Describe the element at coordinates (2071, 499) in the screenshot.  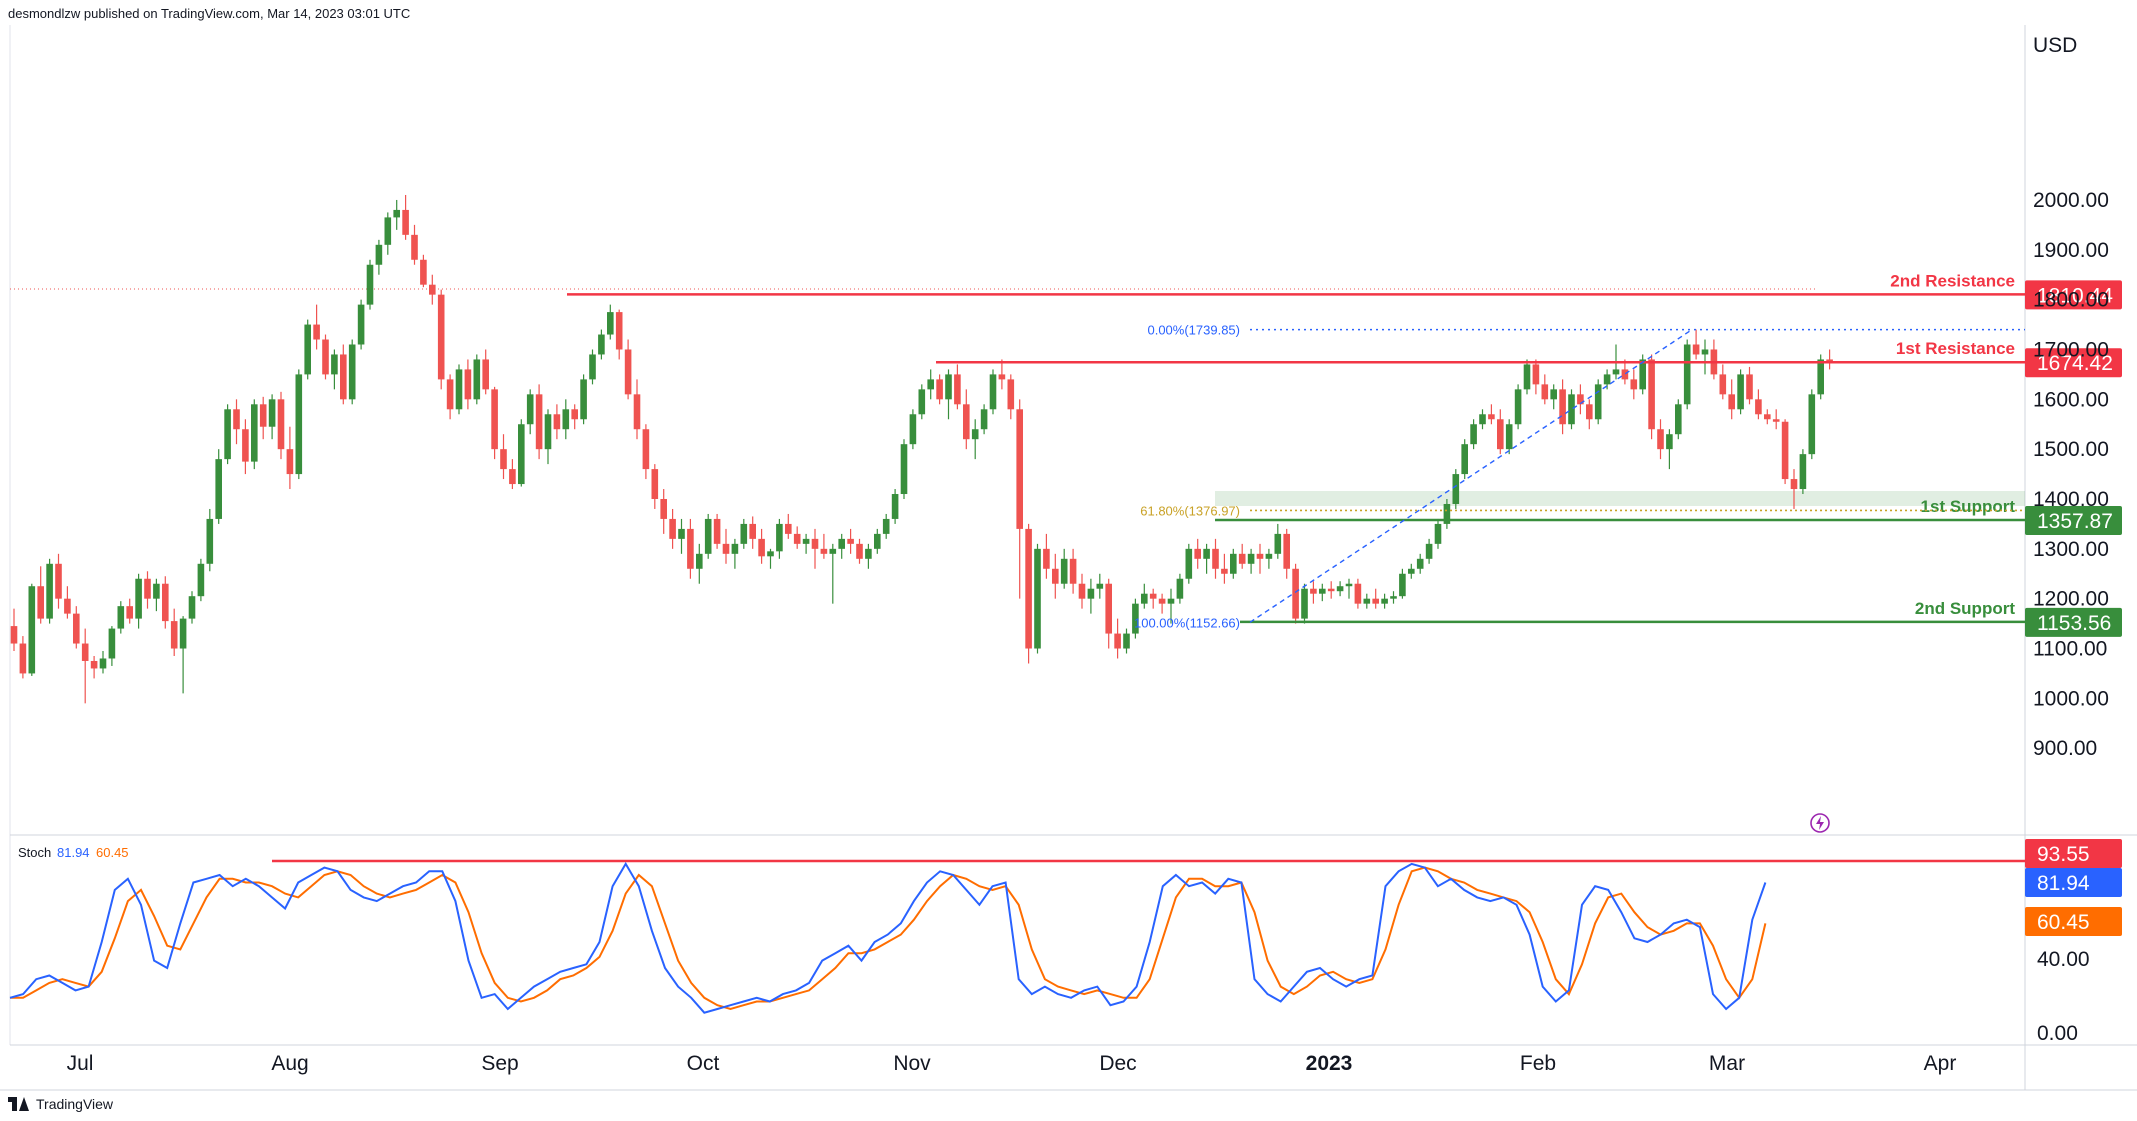
I see `price-tick: 1400.00` at that location.